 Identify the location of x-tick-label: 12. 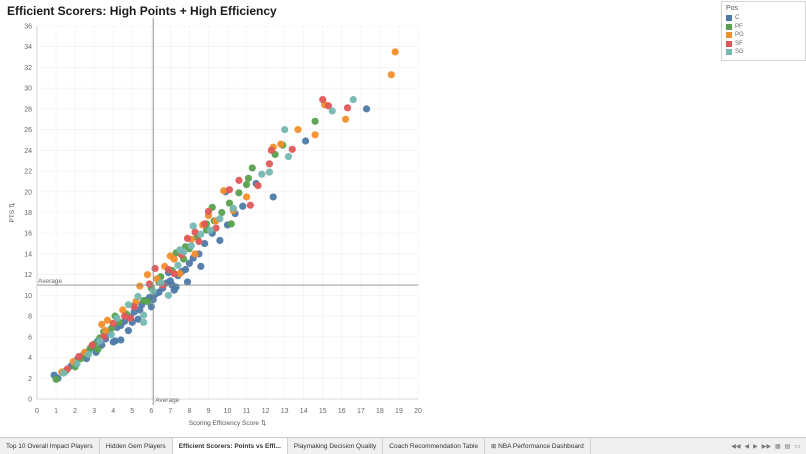
(266, 411).